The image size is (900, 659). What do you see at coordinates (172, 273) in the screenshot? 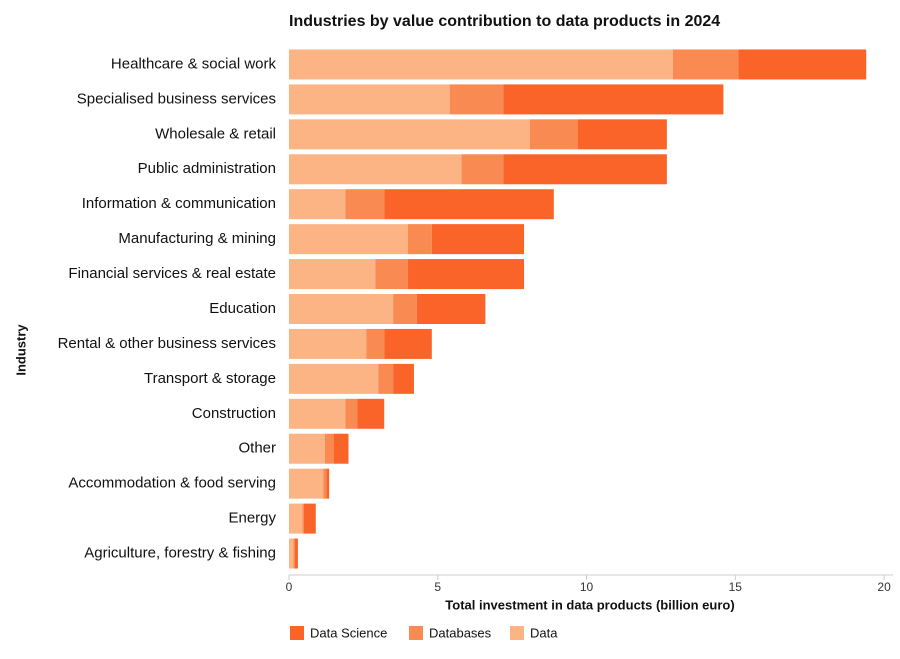
I see `y-tick-label: Financial services & real estate` at bounding box center [172, 273].